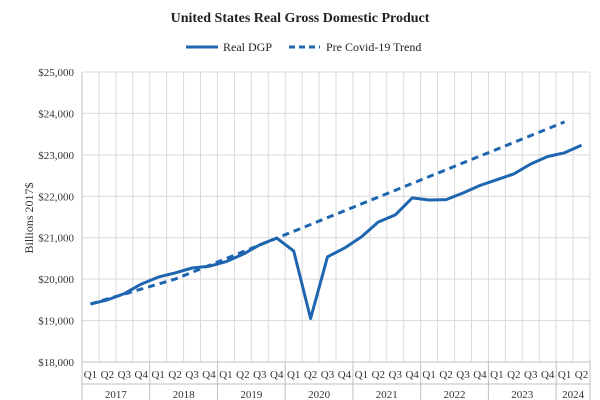 This screenshot has height=400, width=600. I want to click on y-tick-label: $25,000, so click(56, 73).